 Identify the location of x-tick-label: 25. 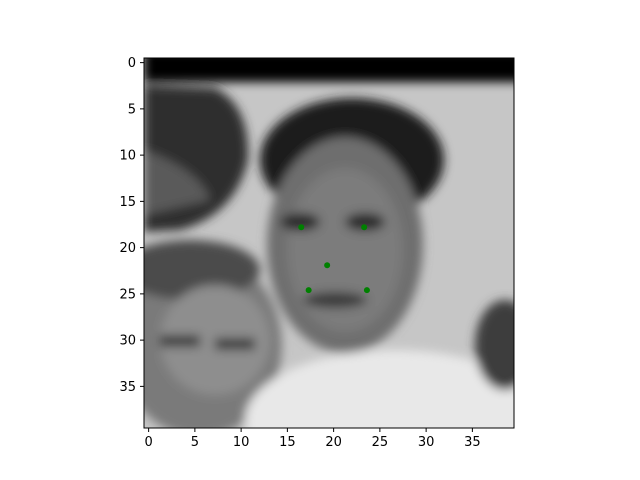
(380, 442).